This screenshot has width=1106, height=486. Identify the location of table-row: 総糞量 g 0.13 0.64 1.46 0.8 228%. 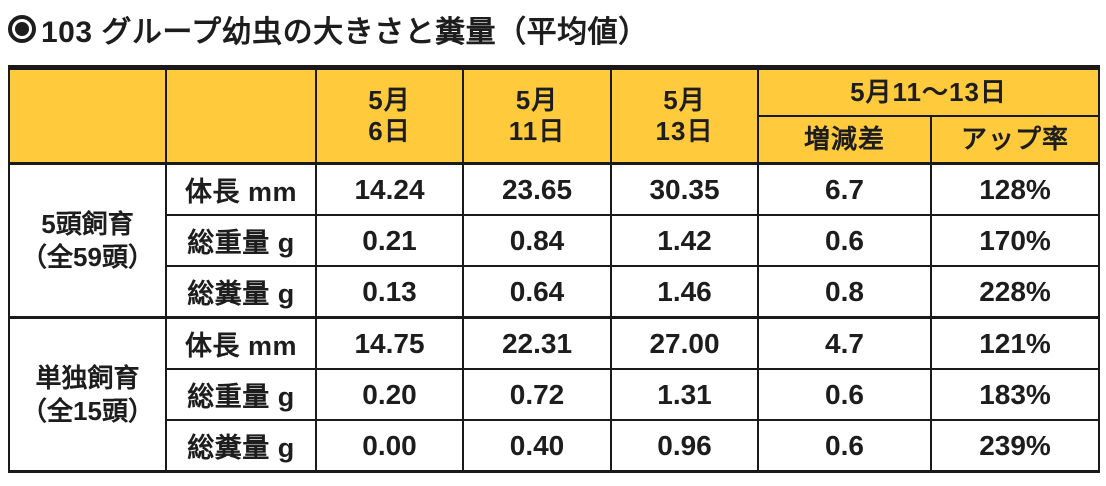
(554, 292).